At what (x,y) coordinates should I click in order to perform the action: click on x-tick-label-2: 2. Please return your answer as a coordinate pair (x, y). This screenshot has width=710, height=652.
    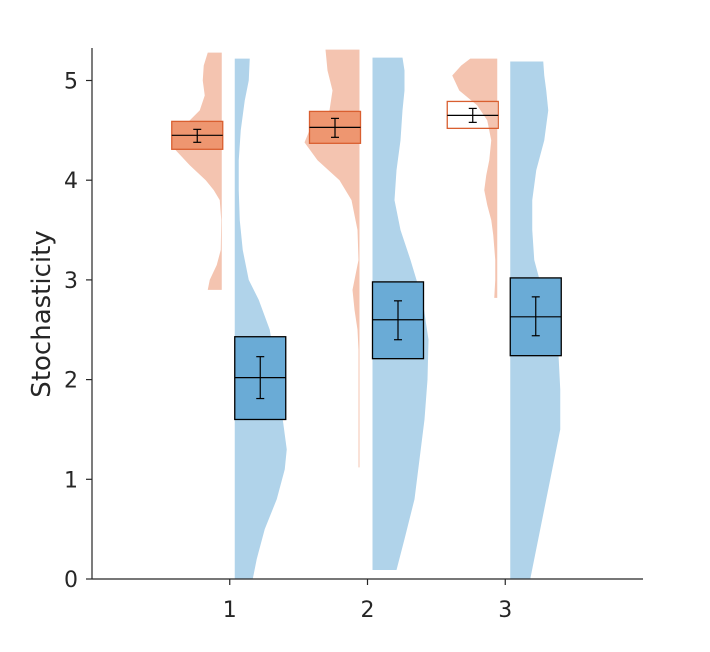
    Looking at the image, I should click on (368, 610).